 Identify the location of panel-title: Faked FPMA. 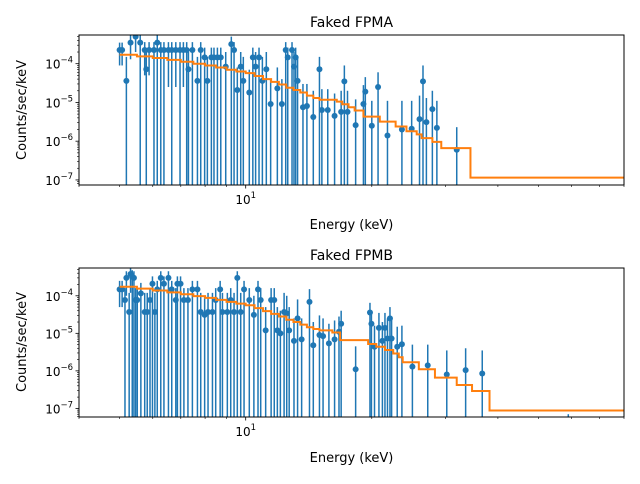
(351, 23).